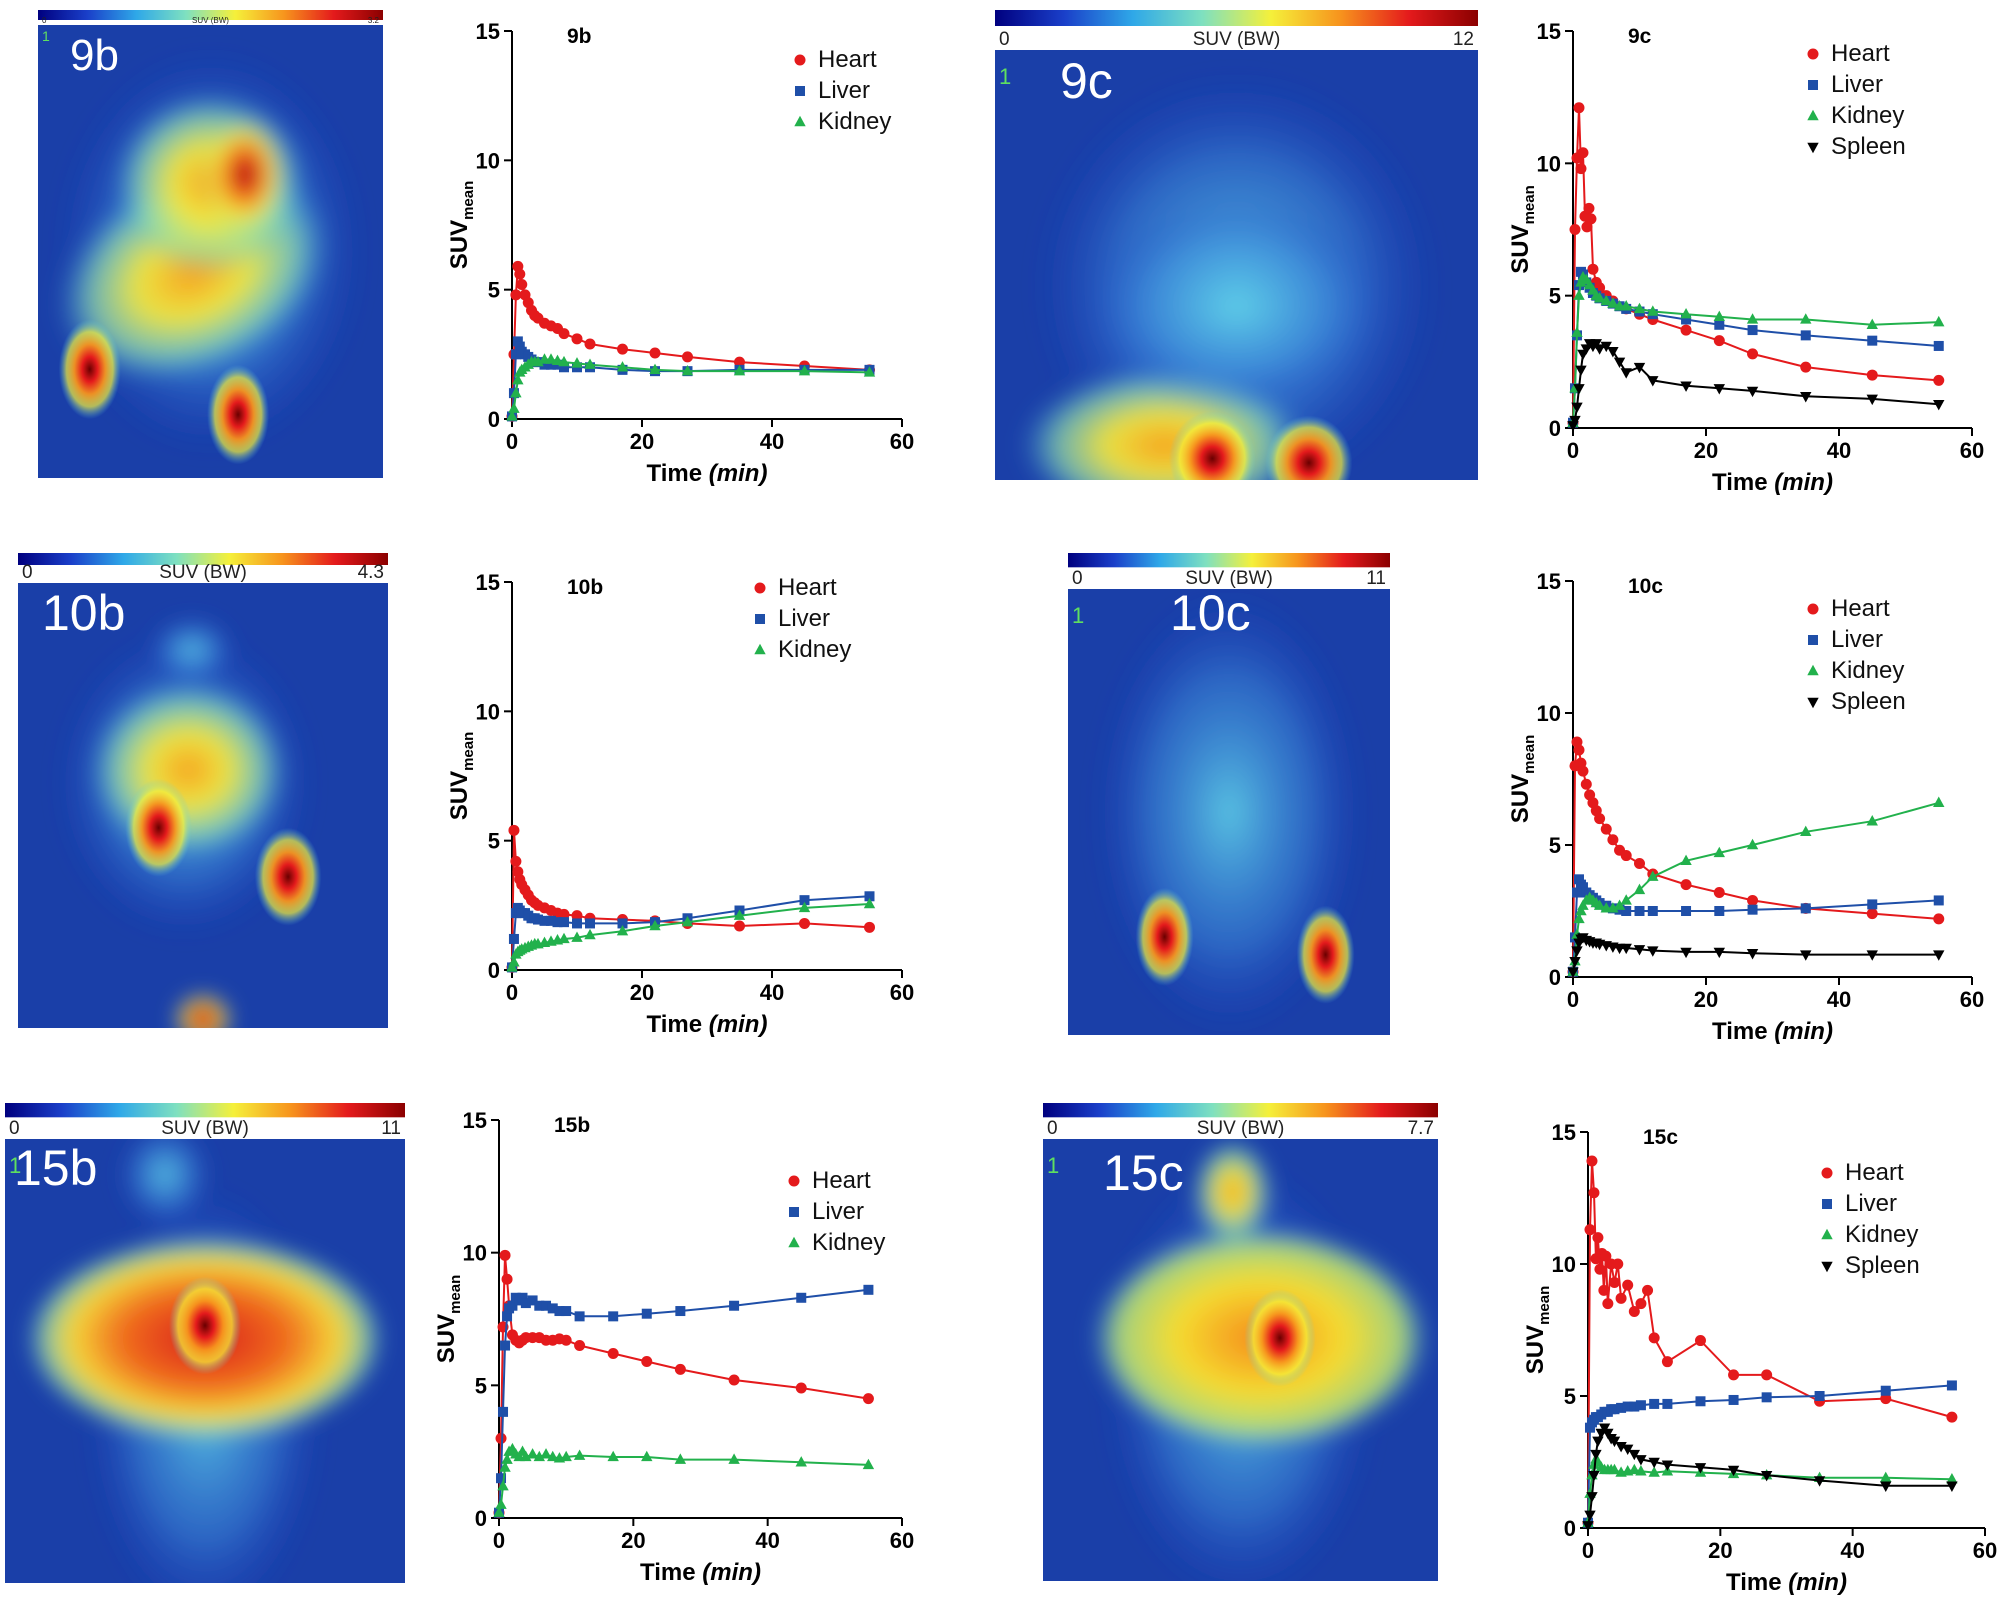  Describe the element at coordinates (829, 1180) in the screenshot. I see `legend-item-heart: Heart` at that location.